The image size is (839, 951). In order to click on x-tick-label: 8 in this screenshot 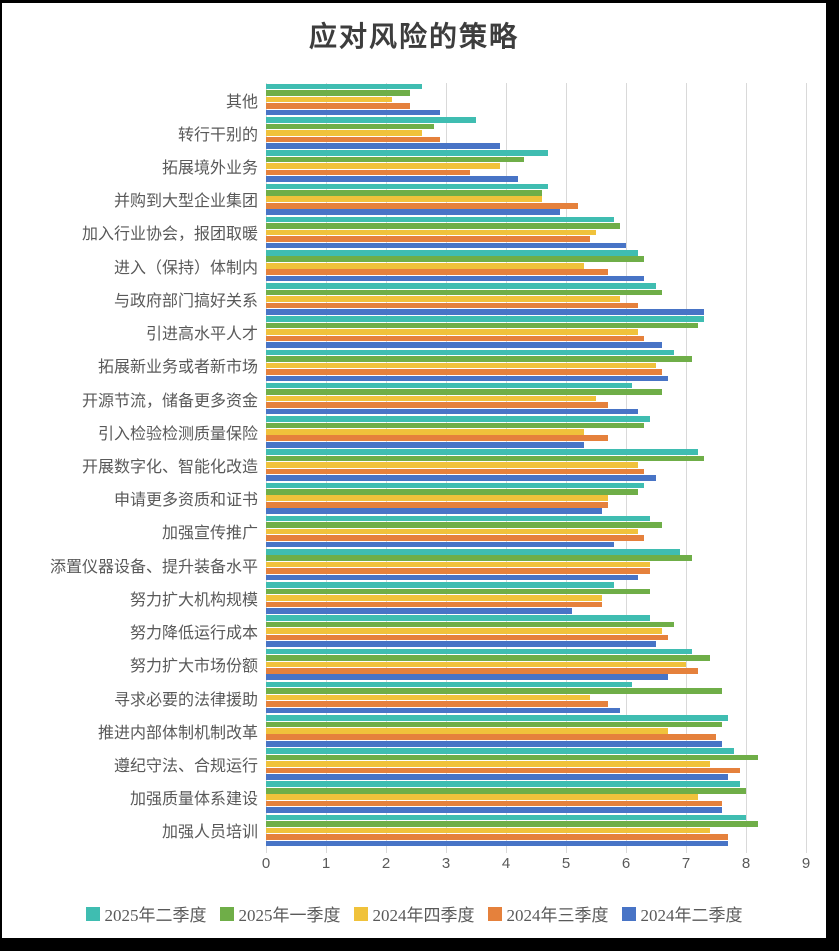, I will do `click(746, 863)`.